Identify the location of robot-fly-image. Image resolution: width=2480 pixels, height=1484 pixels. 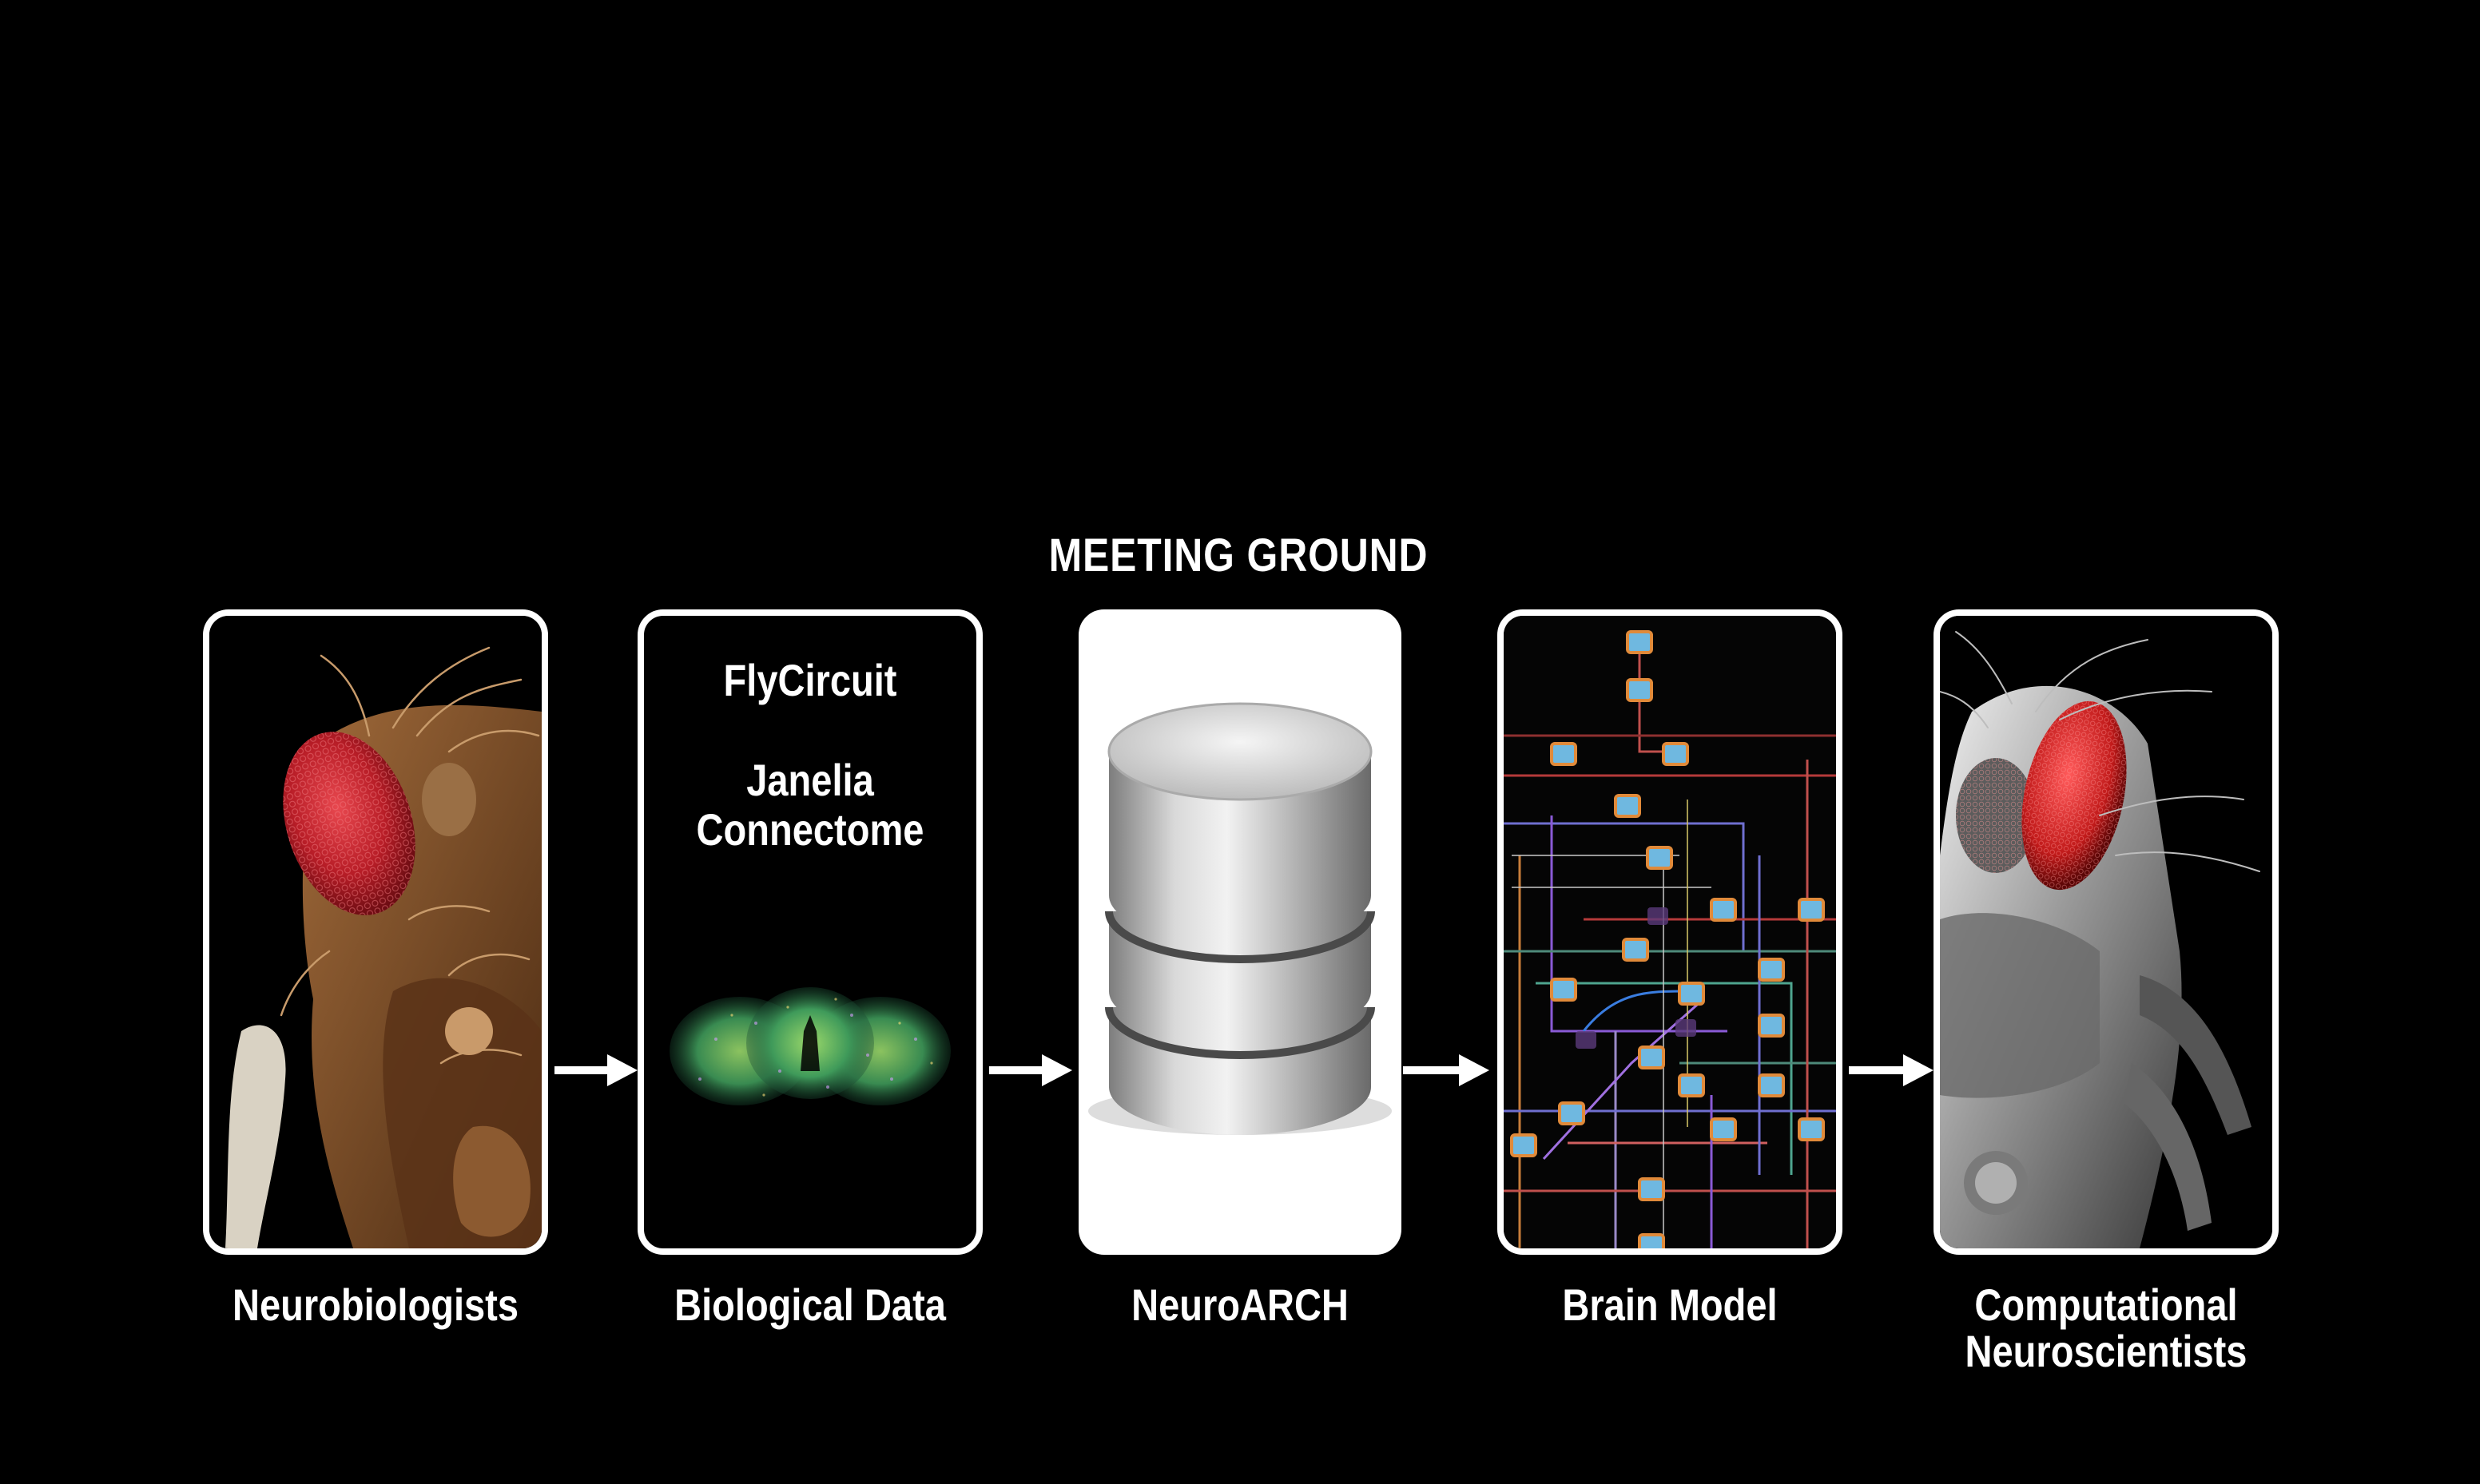
(2106, 932).